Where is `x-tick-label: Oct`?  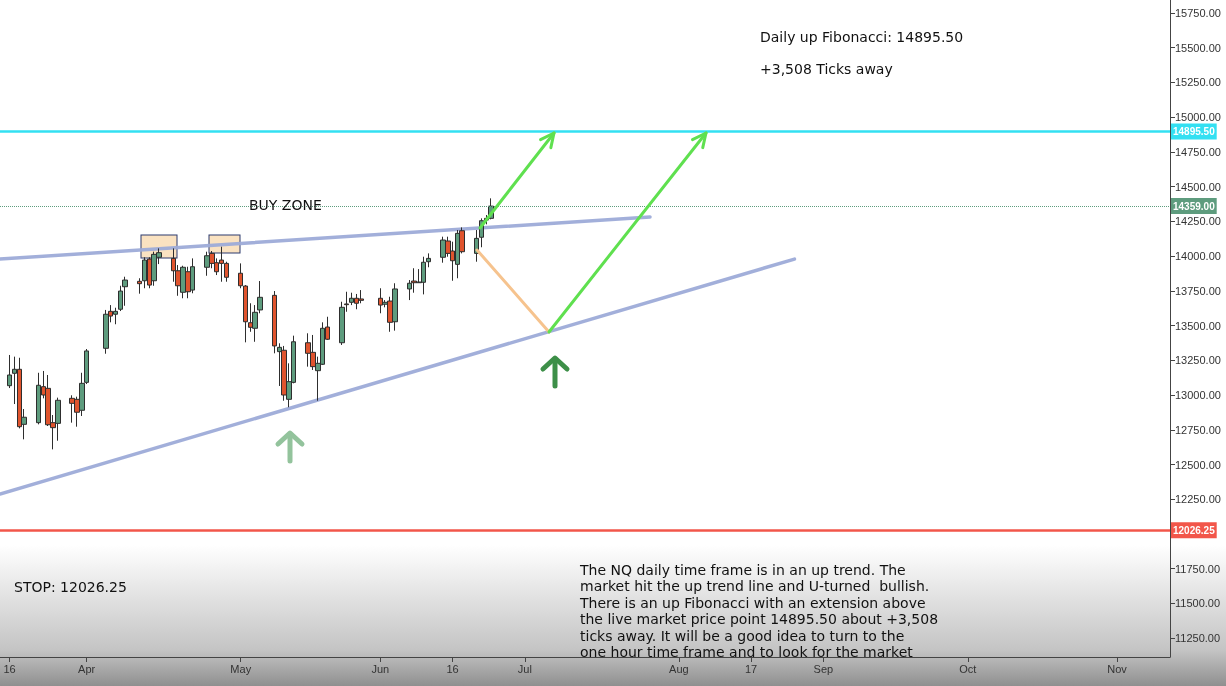 x-tick-label: Oct is located at coordinates (968, 668).